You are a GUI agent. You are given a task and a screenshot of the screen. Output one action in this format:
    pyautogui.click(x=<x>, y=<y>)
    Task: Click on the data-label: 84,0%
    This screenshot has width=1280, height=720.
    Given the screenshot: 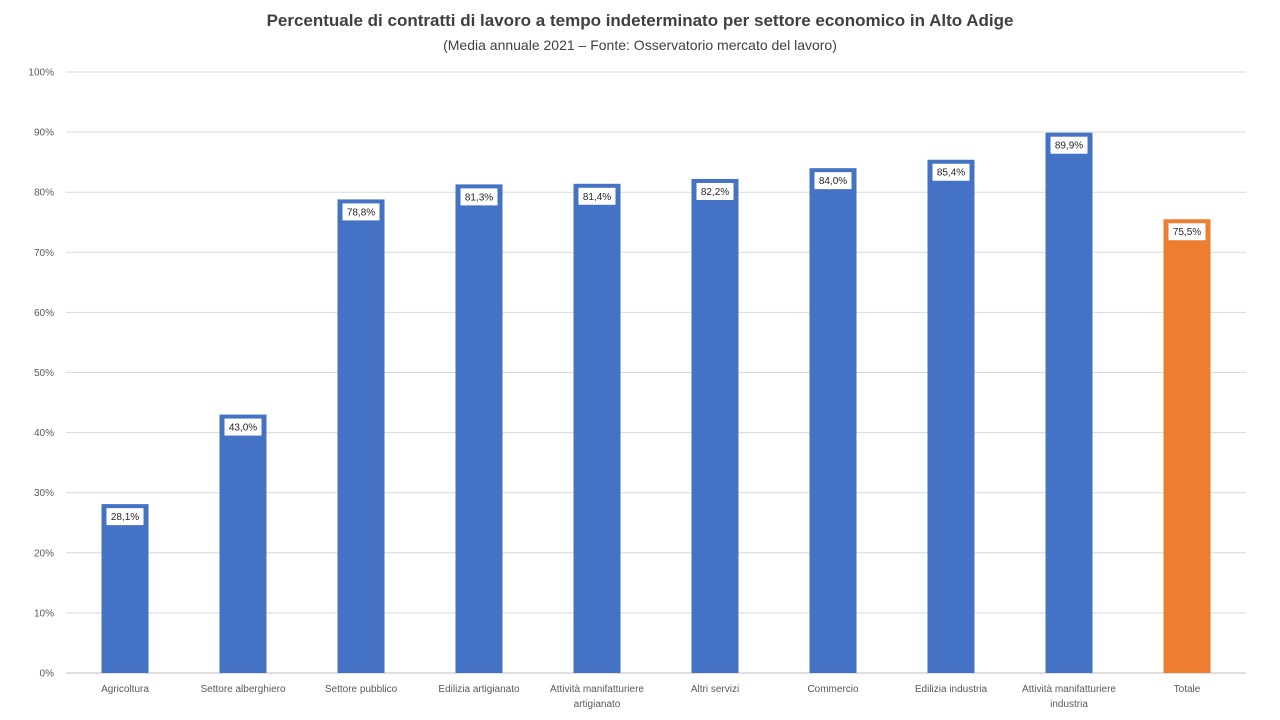 What is the action you would take?
    pyautogui.click(x=833, y=181)
    